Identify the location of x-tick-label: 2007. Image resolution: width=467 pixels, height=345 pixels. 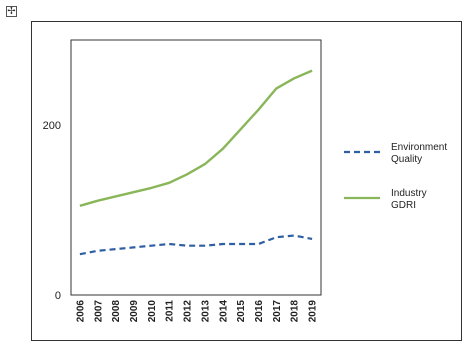
(98, 311).